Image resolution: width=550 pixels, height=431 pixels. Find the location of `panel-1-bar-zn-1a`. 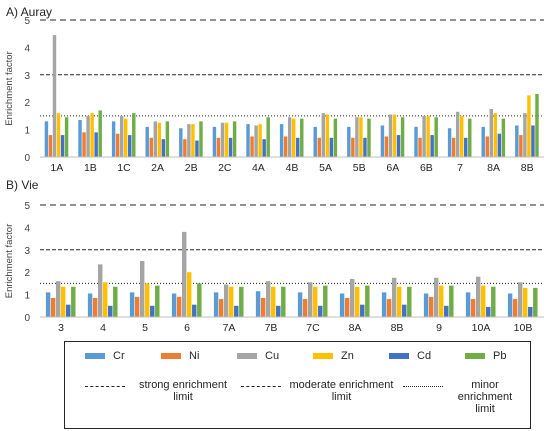

panel-1-bar-zn-1a is located at coordinates (58, 135).